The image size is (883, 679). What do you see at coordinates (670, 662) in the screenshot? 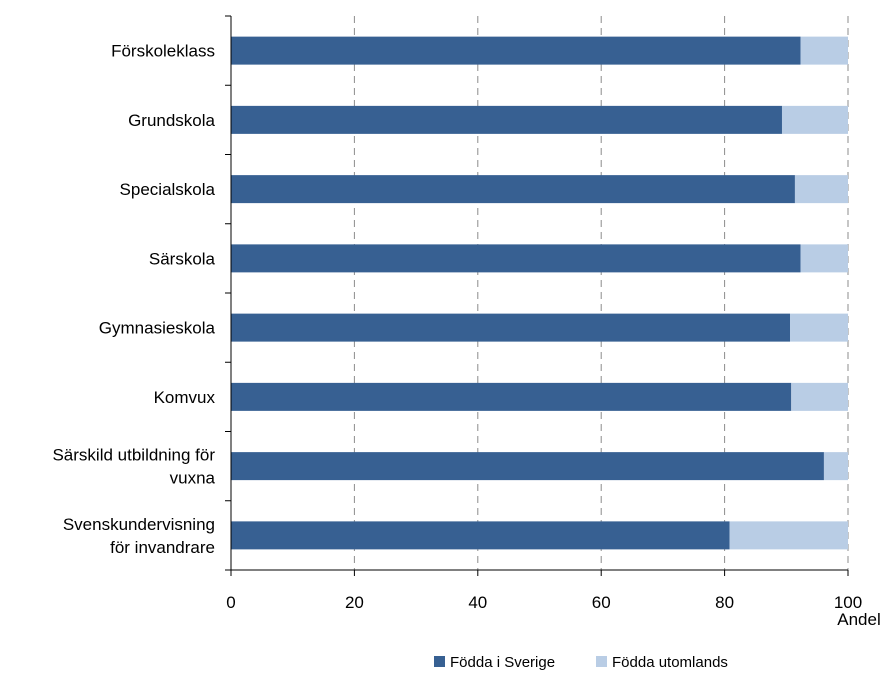
I see `legend-label: Födda utomlands` at bounding box center [670, 662].